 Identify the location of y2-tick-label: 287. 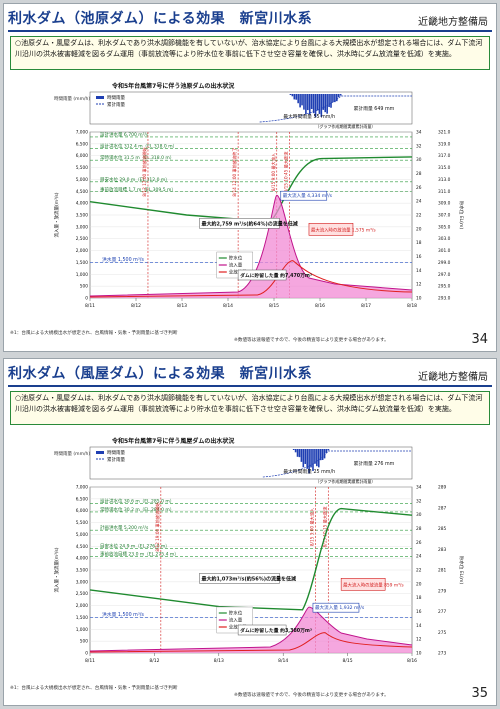
(442, 508).